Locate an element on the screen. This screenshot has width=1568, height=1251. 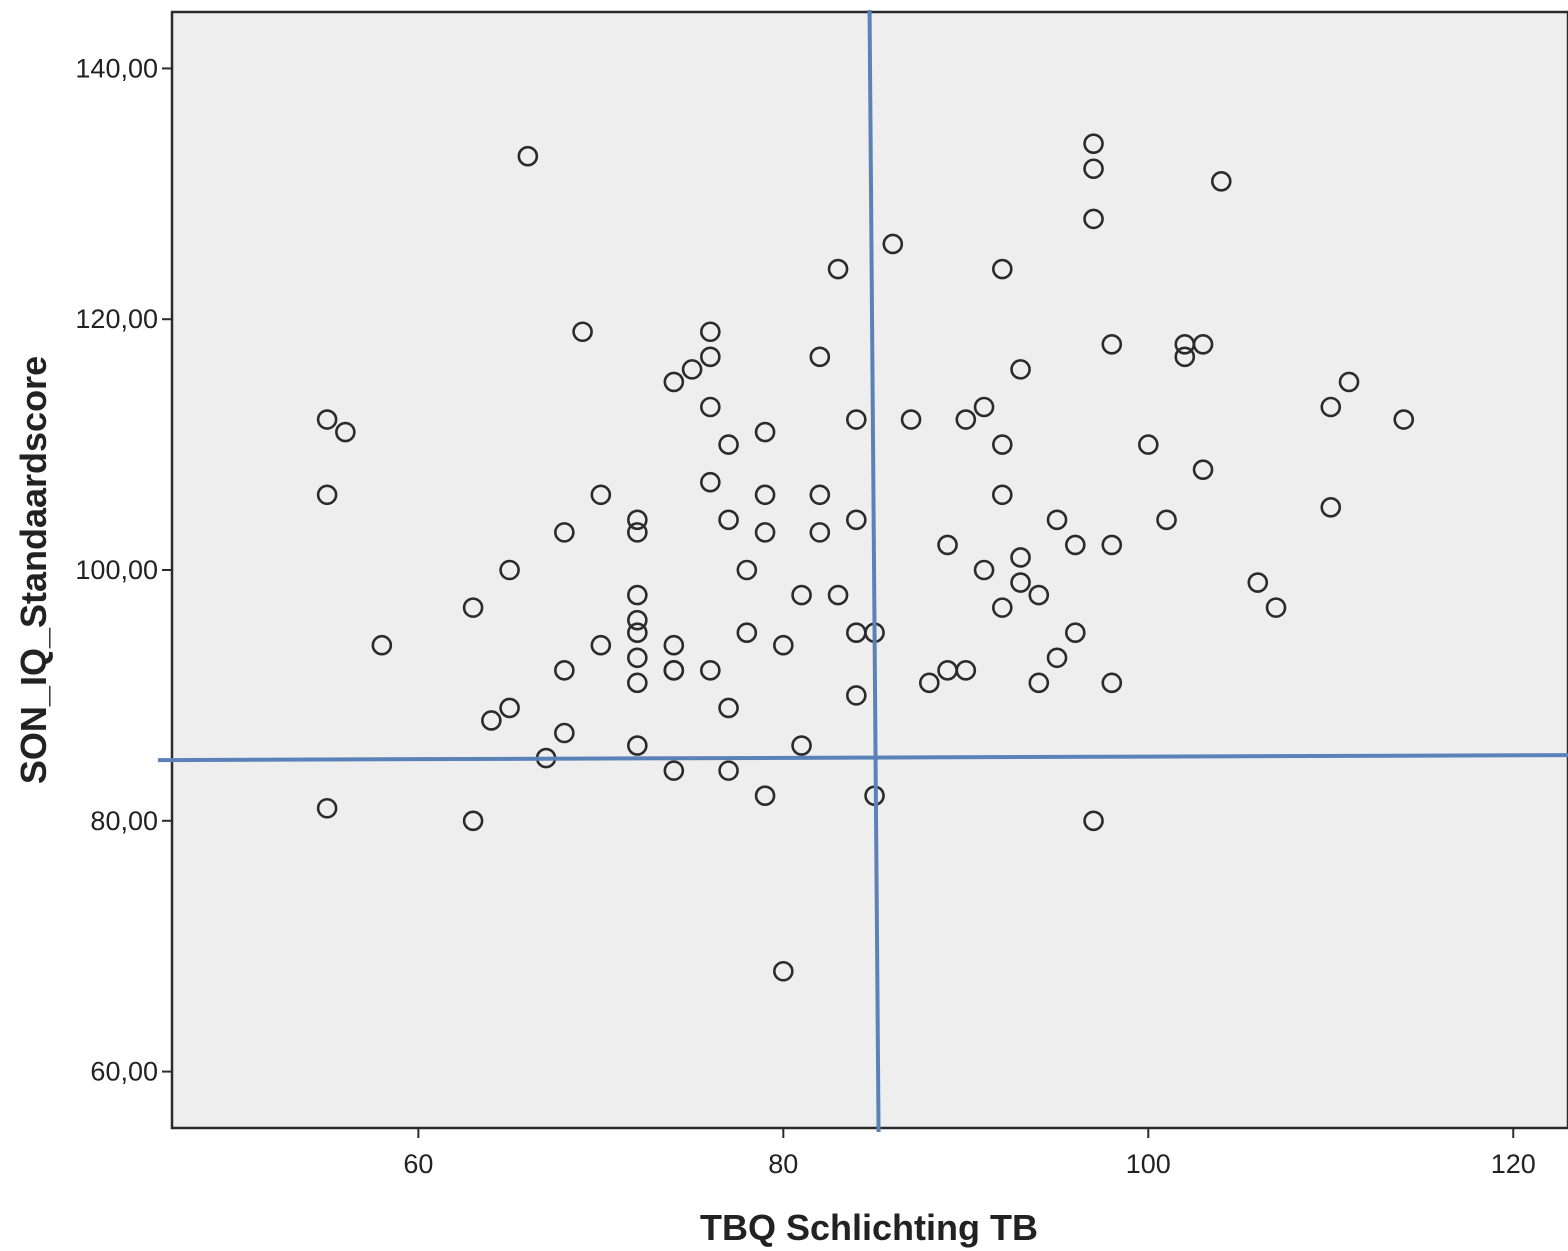
y-tick-label: 80,00 is located at coordinates (124, 821).